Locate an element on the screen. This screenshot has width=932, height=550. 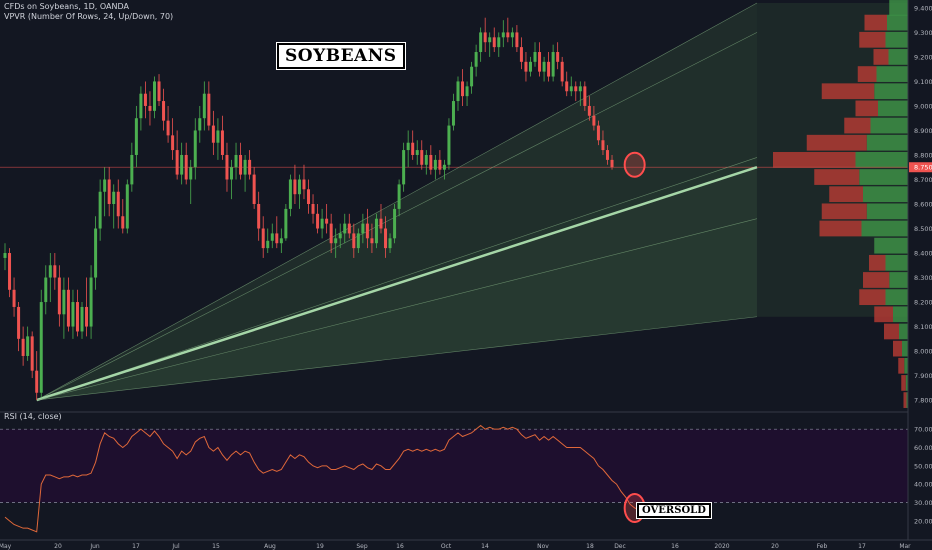
symbol-header: CFDs on Soybeans, 1D, OANDA is located at coordinates (66, 6).